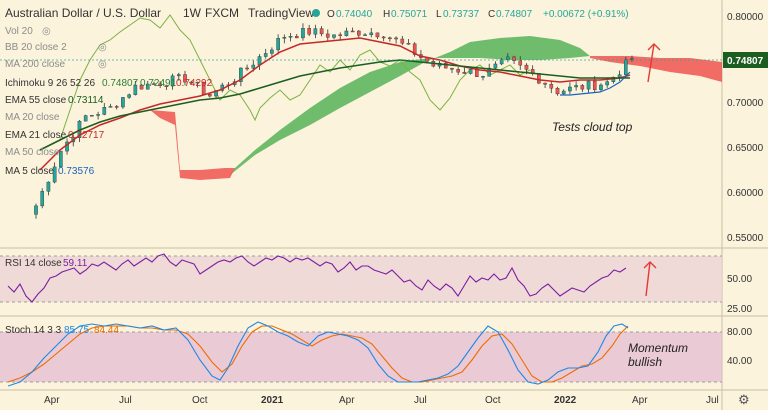  What do you see at coordinates (36, 100) in the screenshot?
I see `indicator-ema55-label: EMA 55 close` at bounding box center [36, 100].